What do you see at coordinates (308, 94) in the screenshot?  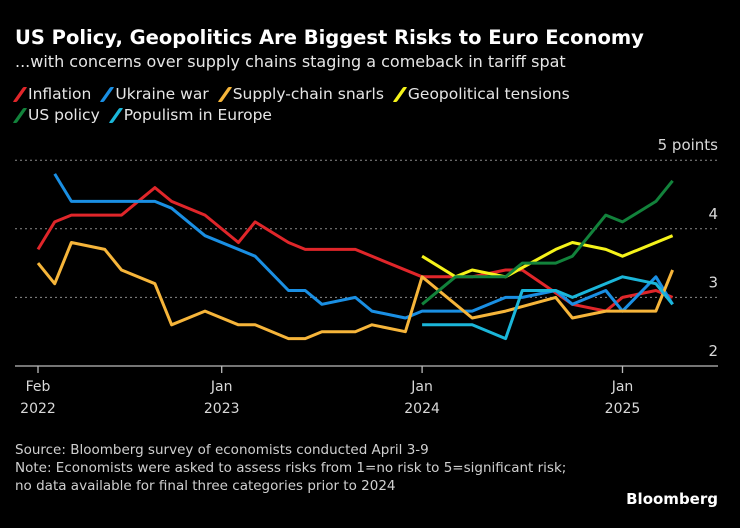 I see `legend-label: Supply-chain snarls` at bounding box center [308, 94].